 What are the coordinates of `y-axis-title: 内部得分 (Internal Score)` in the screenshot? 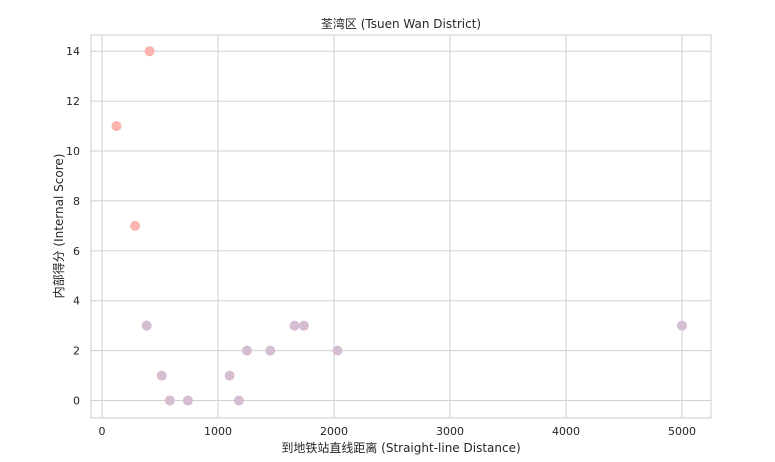 It's located at (58, 226).